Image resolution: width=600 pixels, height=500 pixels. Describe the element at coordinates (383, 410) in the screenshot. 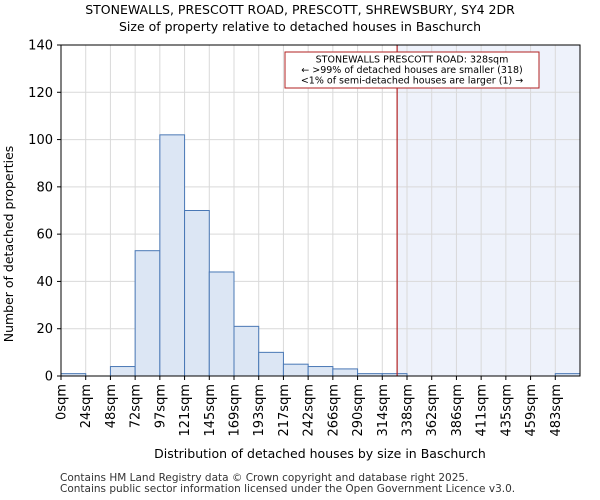

I see `x-tick-label-314sqm: 314sqm` at that location.